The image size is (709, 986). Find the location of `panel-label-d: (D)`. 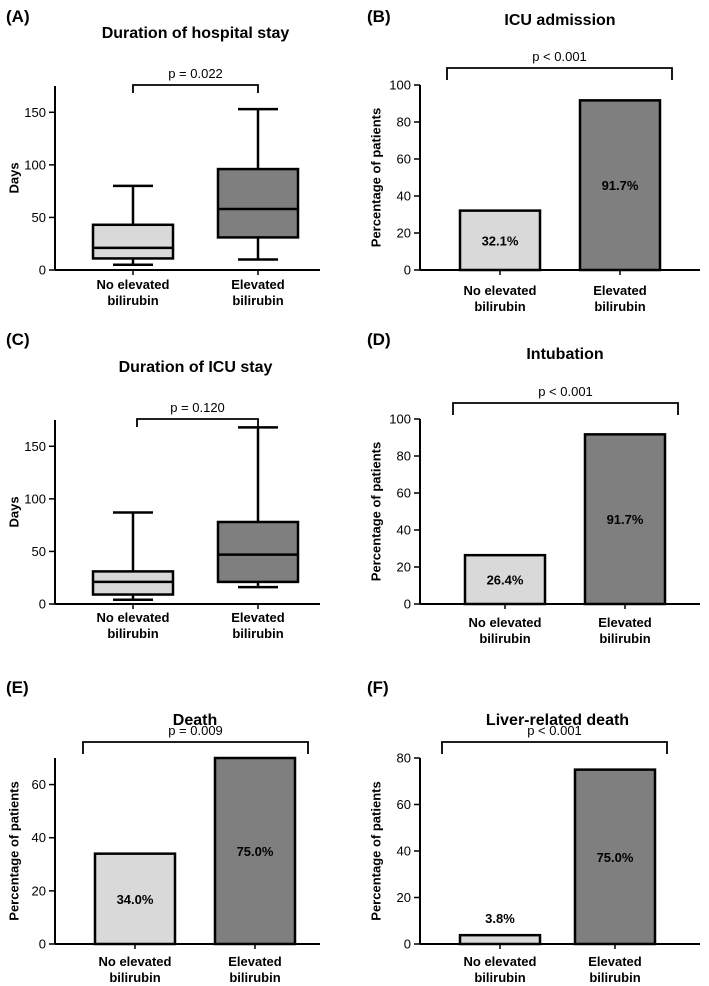

panel-label-d: (D) is located at coordinates (379, 339).